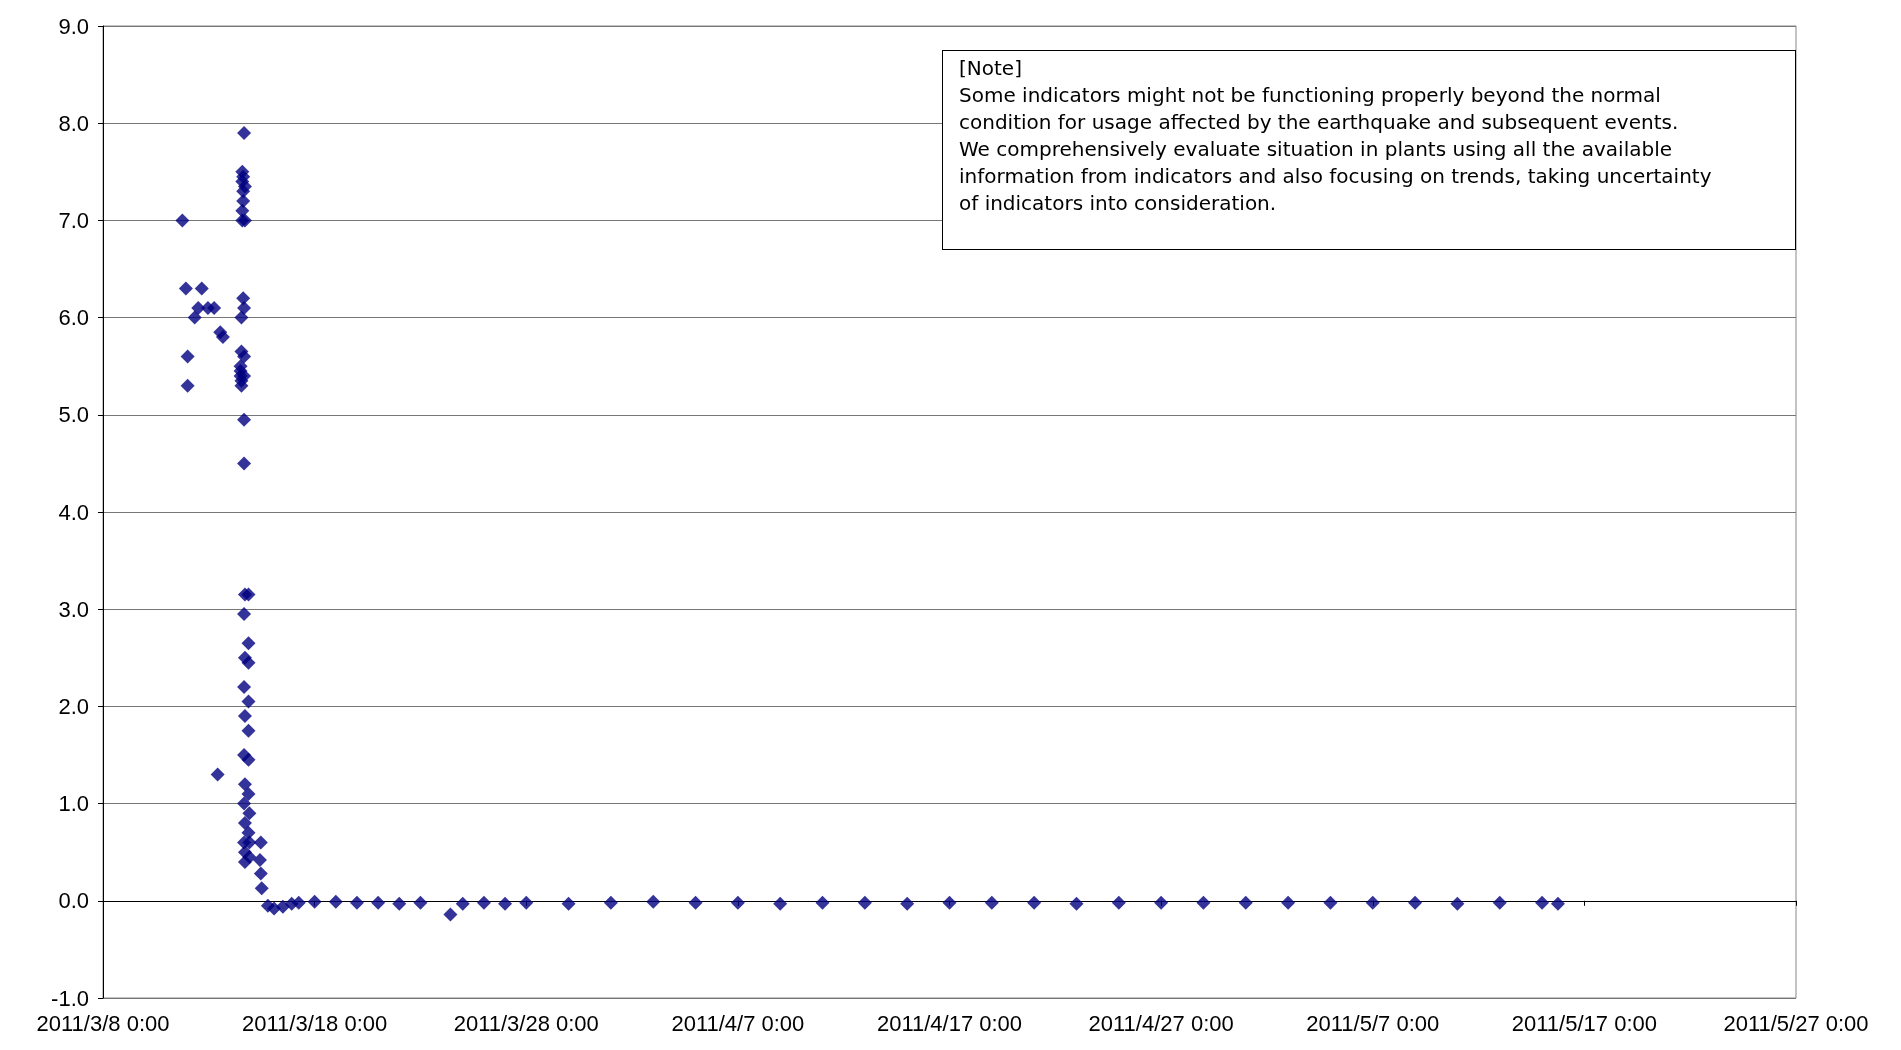 The image size is (1901, 1050). I want to click on y-tick-label: 5.0, so click(73, 415).